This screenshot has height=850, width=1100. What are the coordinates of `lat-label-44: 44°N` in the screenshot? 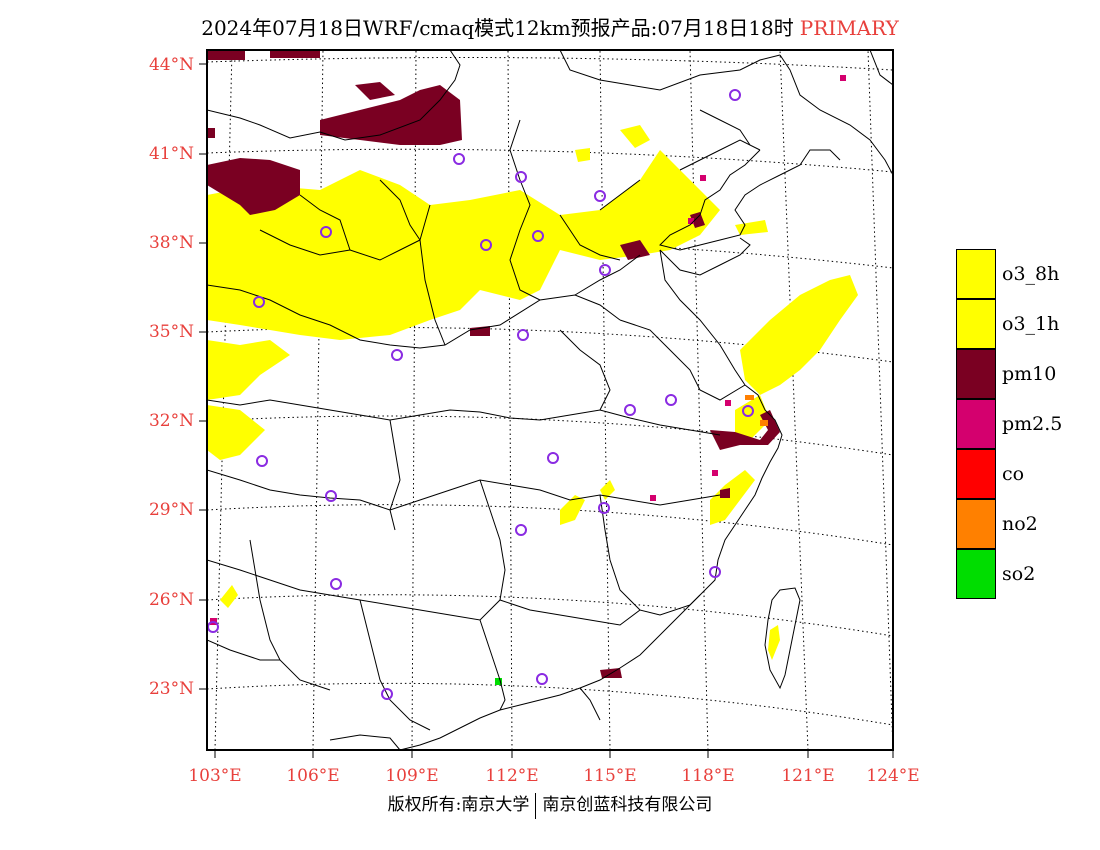 It's located at (171, 65).